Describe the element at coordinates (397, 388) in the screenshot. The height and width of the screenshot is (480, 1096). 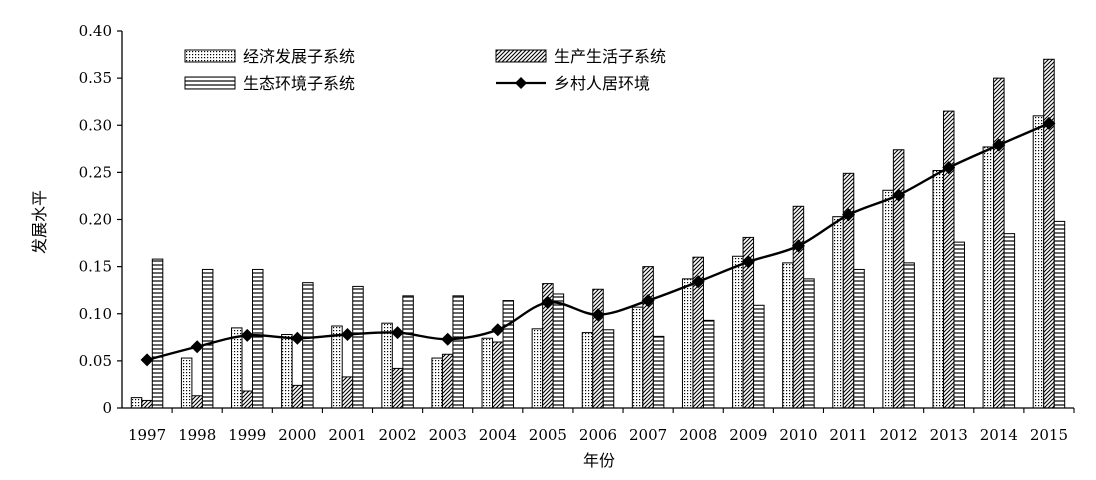
I see `bar-diagonal-2002` at that location.